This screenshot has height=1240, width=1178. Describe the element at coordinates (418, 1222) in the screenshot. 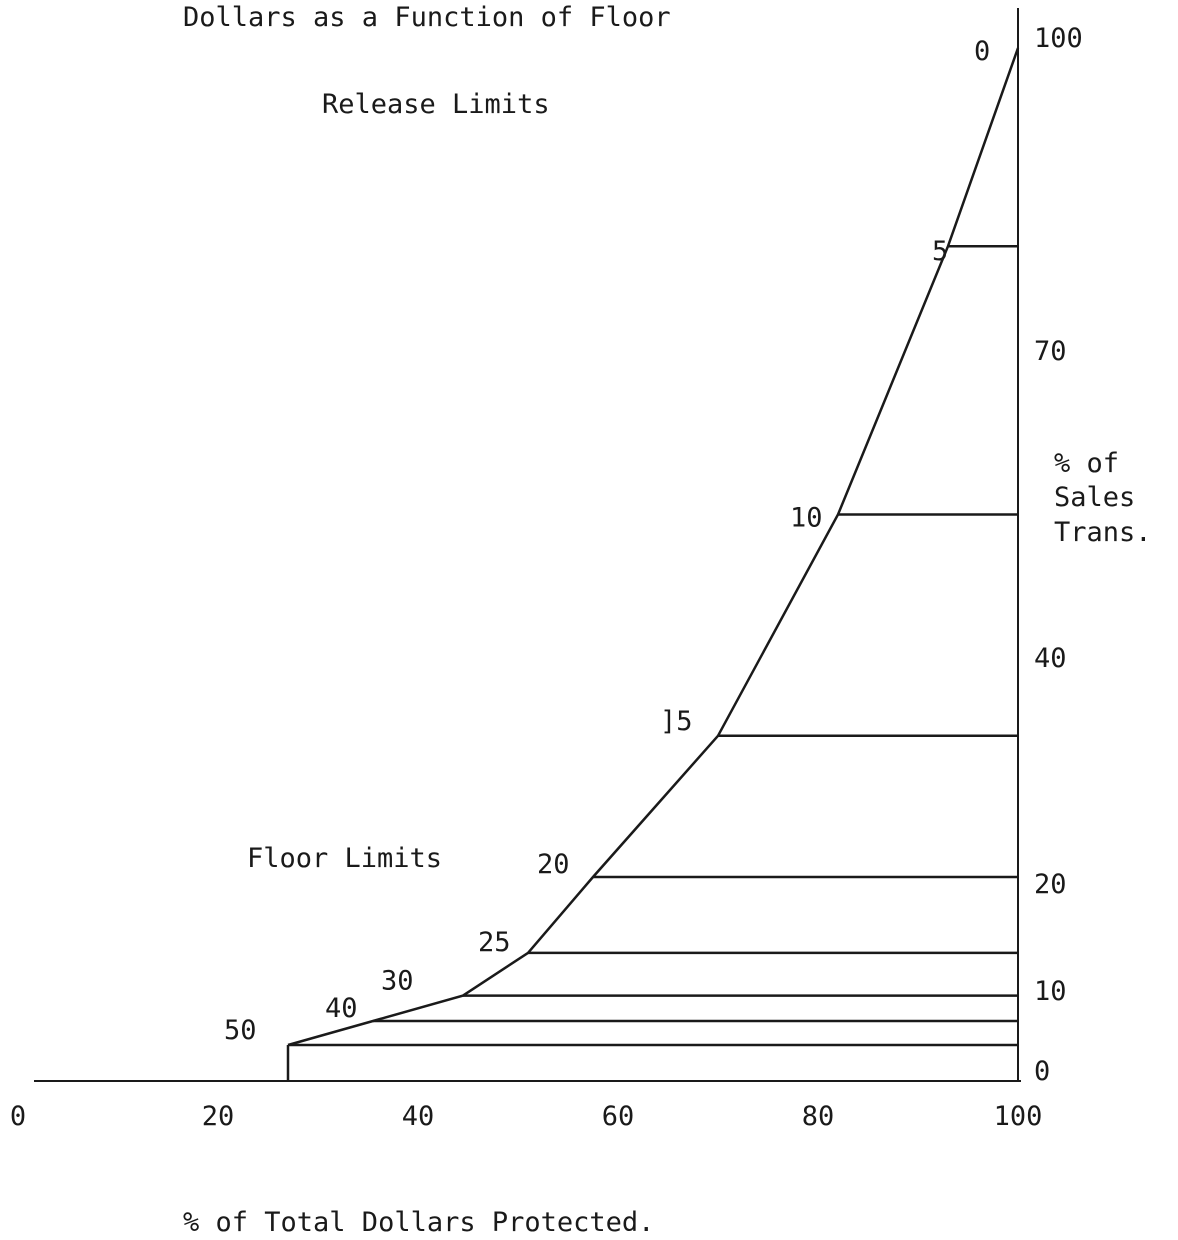

I see `x-axis-label: % of Total Dollars Protected.` at that location.